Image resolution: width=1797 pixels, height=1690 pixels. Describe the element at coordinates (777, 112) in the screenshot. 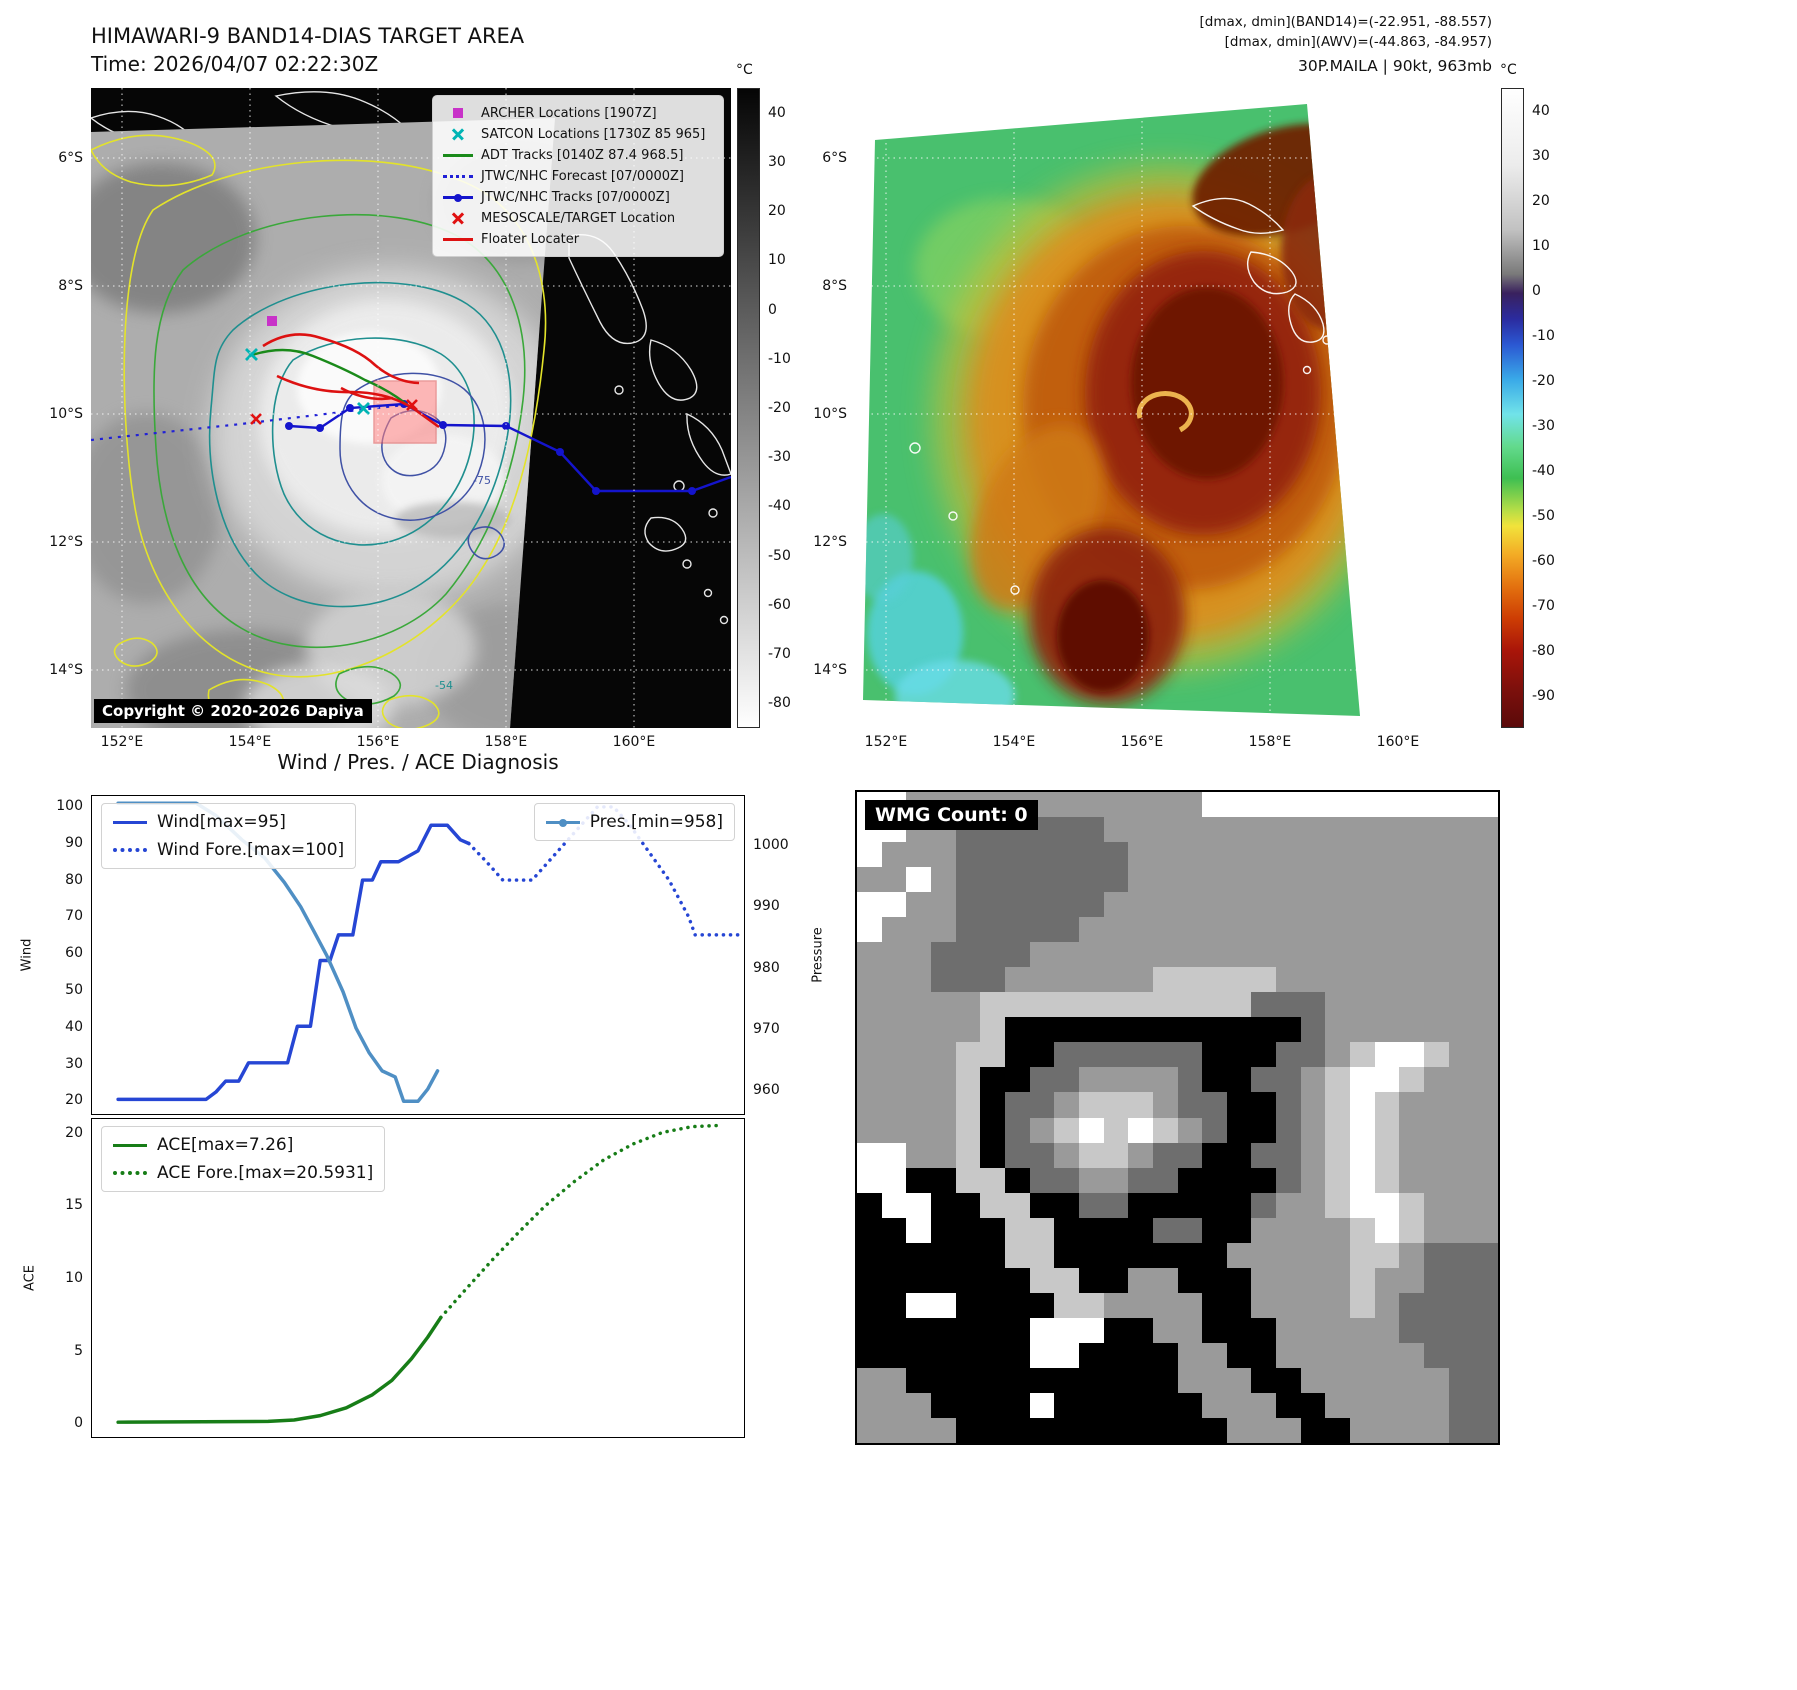

I see `tick-label: 40` at that location.